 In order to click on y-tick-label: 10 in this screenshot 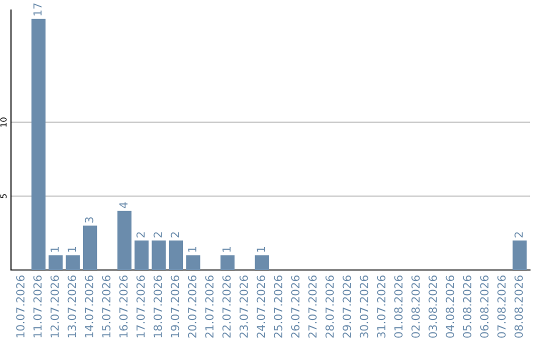, I will do `click(3, 122)`.